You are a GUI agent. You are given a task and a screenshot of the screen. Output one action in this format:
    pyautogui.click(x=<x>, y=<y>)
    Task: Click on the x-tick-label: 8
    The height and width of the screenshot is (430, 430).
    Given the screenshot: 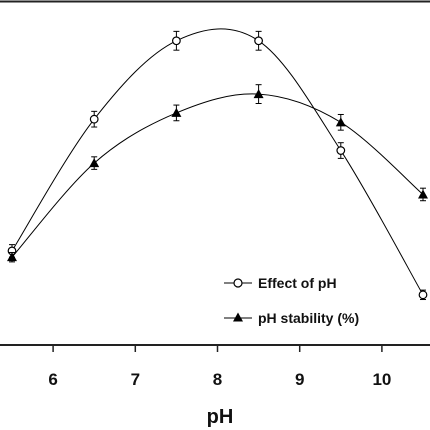 What is the action you would take?
    pyautogui.click(x=217, y=379)
    